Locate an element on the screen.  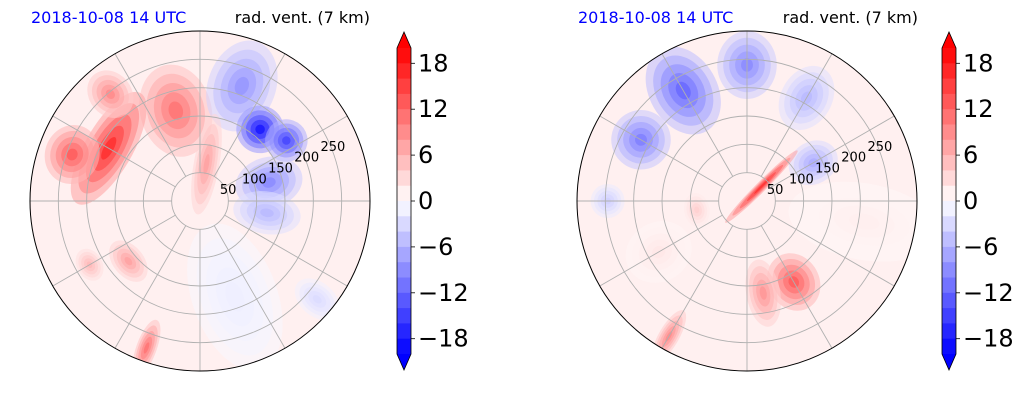
colorbar-ticks-right: 18 12 6 0 −6 −12 −18 is located at coordinates (985, 201).